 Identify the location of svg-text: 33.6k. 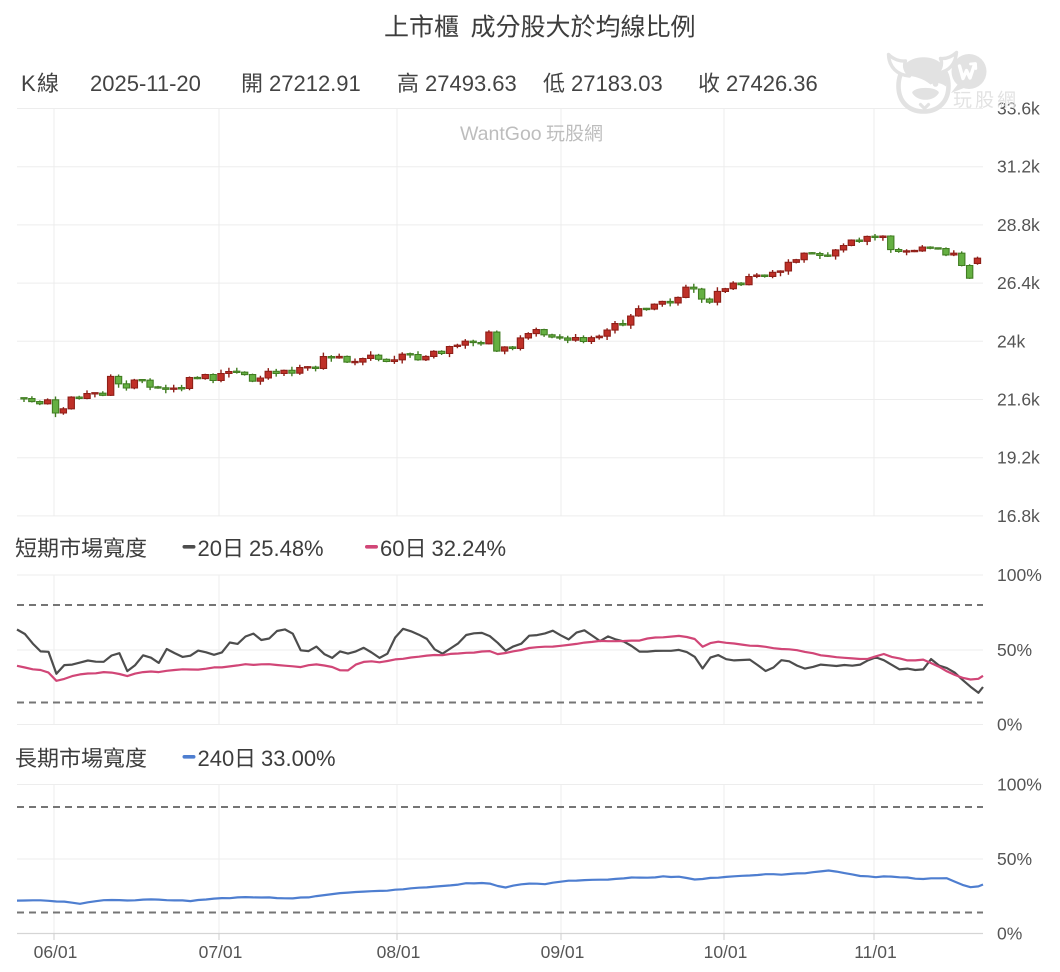
(1018, 109).